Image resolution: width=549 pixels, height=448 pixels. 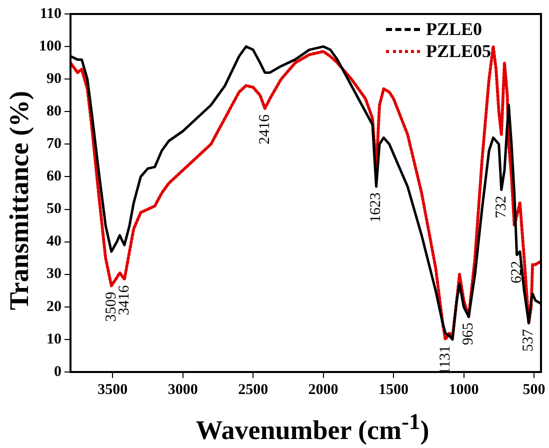 I want to click on y-tick-label: 50, so click(x=54, y=209).